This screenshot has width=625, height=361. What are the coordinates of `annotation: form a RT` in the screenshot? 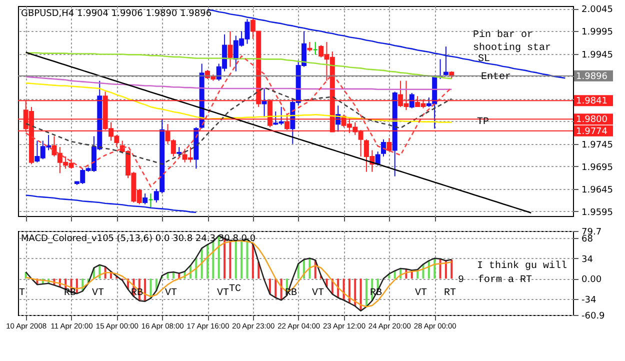 It's located at (505, 280).